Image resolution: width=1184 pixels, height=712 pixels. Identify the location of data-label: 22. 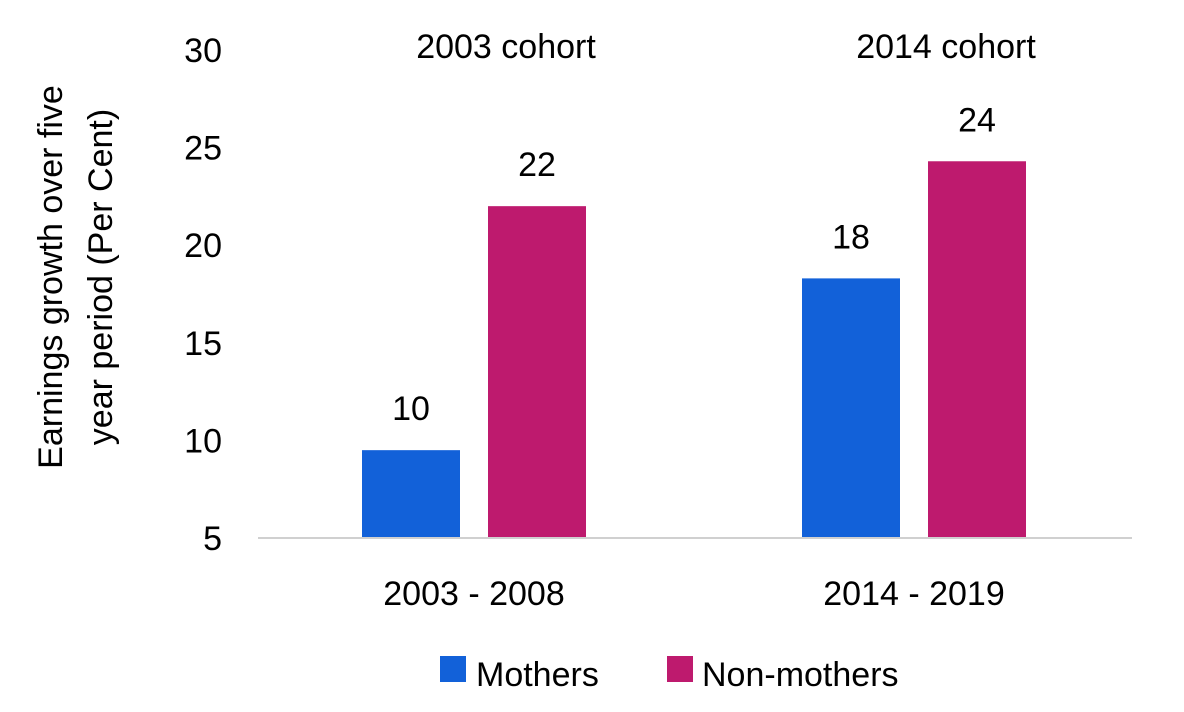
(537, 165).